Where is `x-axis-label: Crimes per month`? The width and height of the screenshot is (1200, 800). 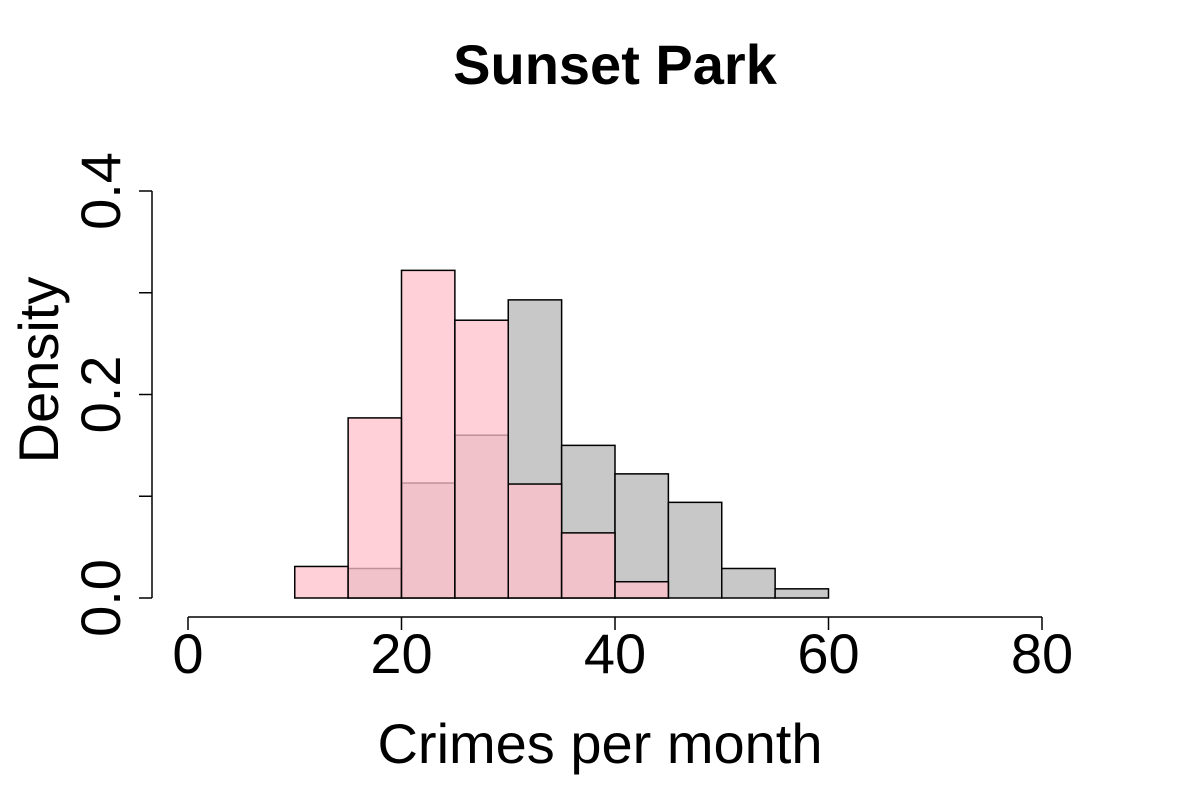 x-axis-label: Crimes per month is located at coordinates (599, 743).